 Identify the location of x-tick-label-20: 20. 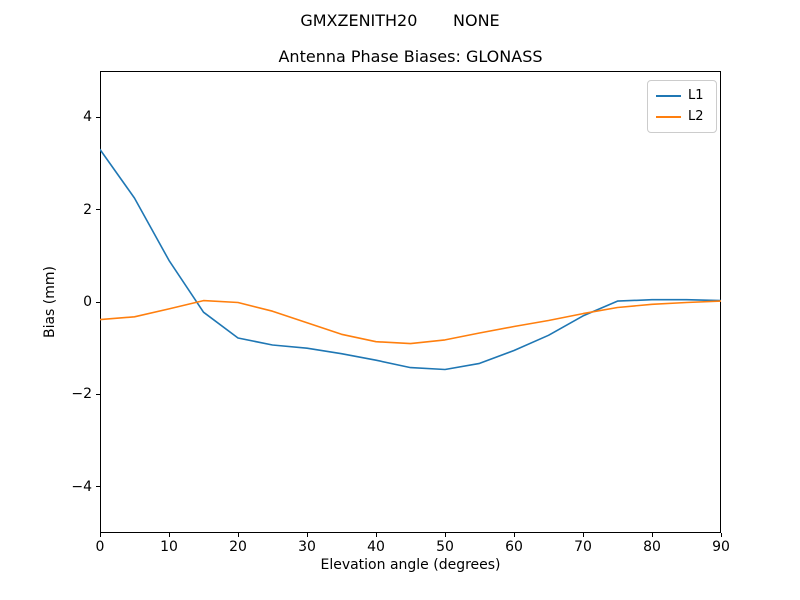
(238, 547).